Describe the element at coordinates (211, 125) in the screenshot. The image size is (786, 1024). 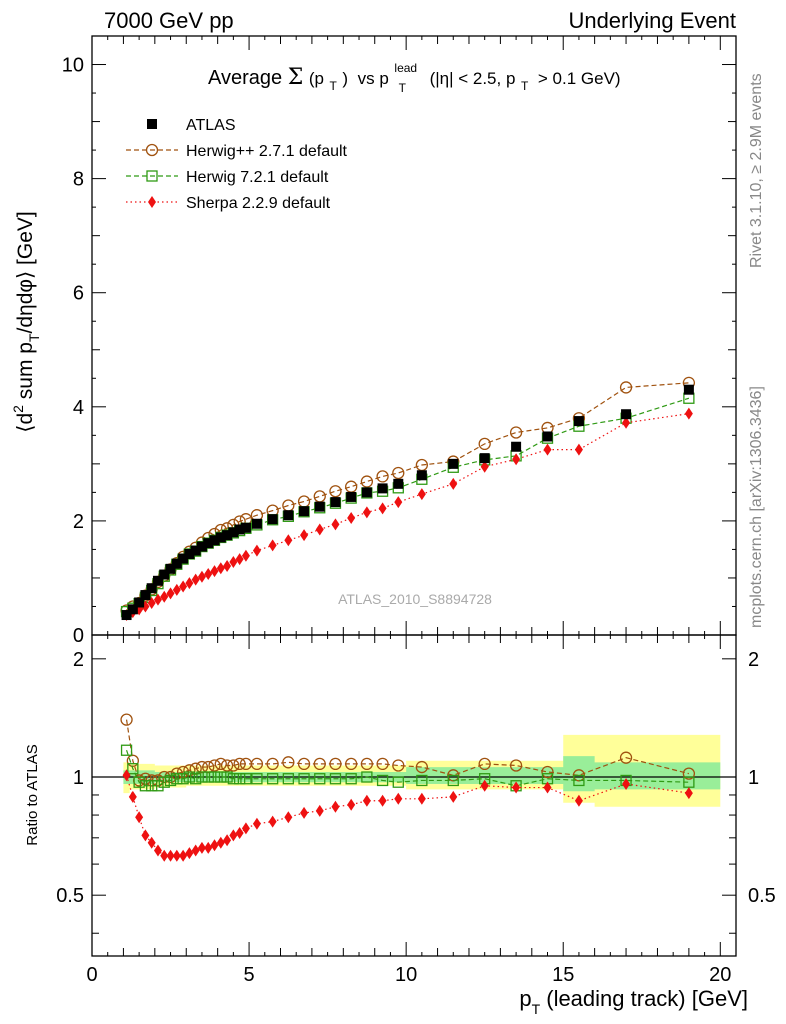
I see `legend-label: ATLAS` at that location.